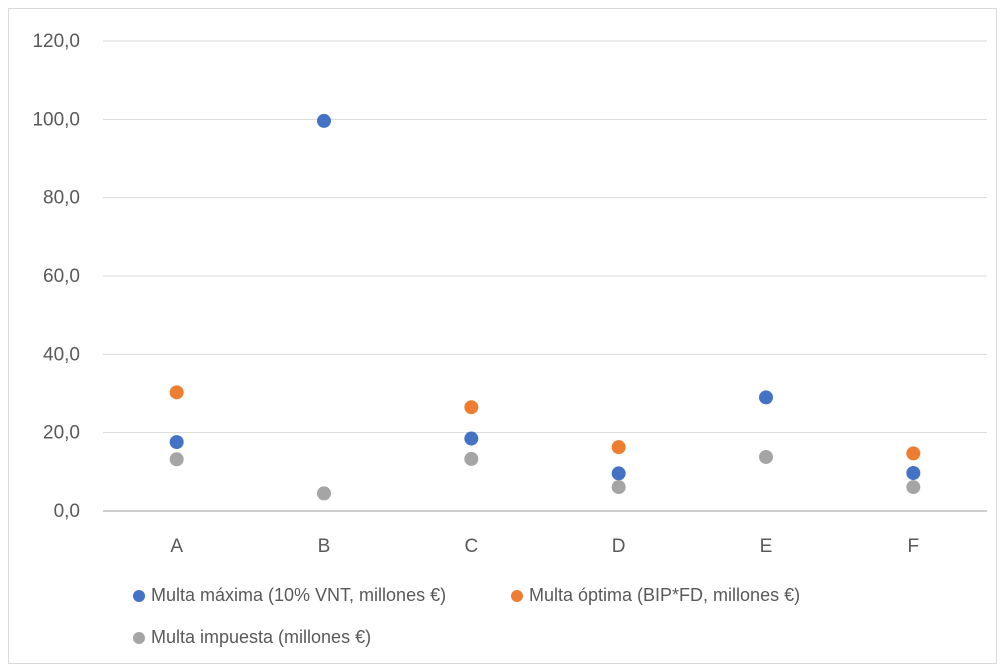 Image resolution: width=1006 pixels, height=668 pixels. What do you see at coordinates (56, 41) in the screenshot?
I see `y-tick-label: 120,0` at bounding box center [56, 41].